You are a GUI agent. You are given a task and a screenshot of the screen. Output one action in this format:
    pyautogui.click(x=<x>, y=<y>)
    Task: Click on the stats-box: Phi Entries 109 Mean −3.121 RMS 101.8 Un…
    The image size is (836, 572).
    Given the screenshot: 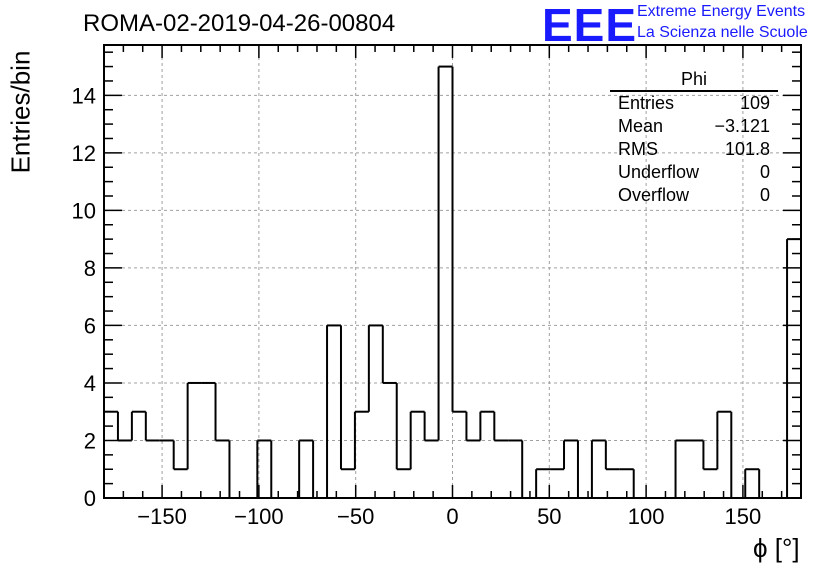 What is the action you would take?
    pyautogui.click(x=694, y=137)
    